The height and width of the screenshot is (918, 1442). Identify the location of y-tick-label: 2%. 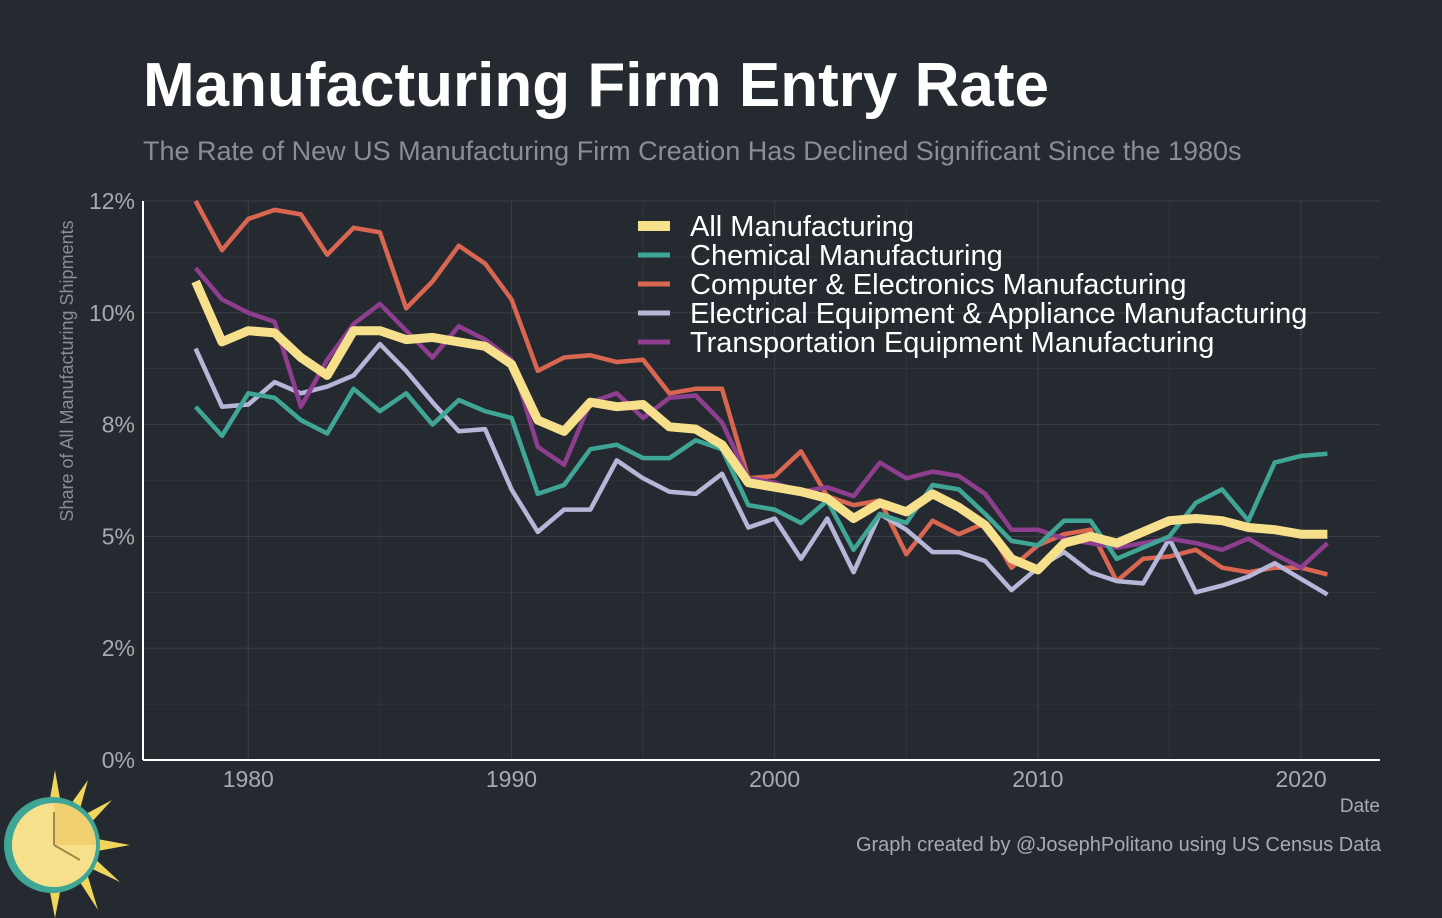
(118, 648).